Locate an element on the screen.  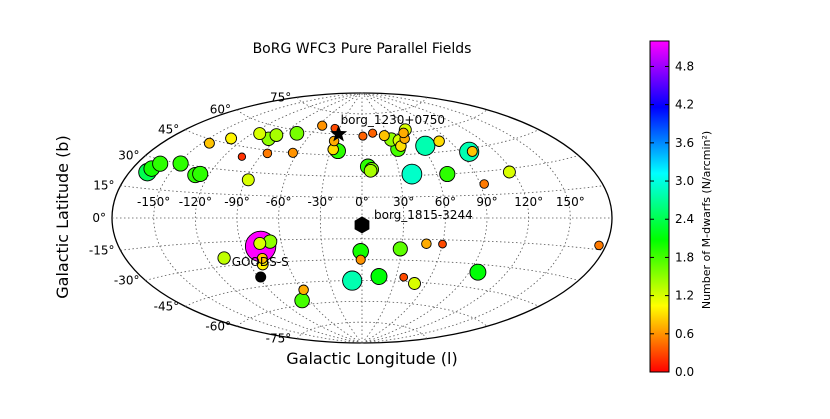
lon-tick-label: 90° is located at coordinates (486, 202).